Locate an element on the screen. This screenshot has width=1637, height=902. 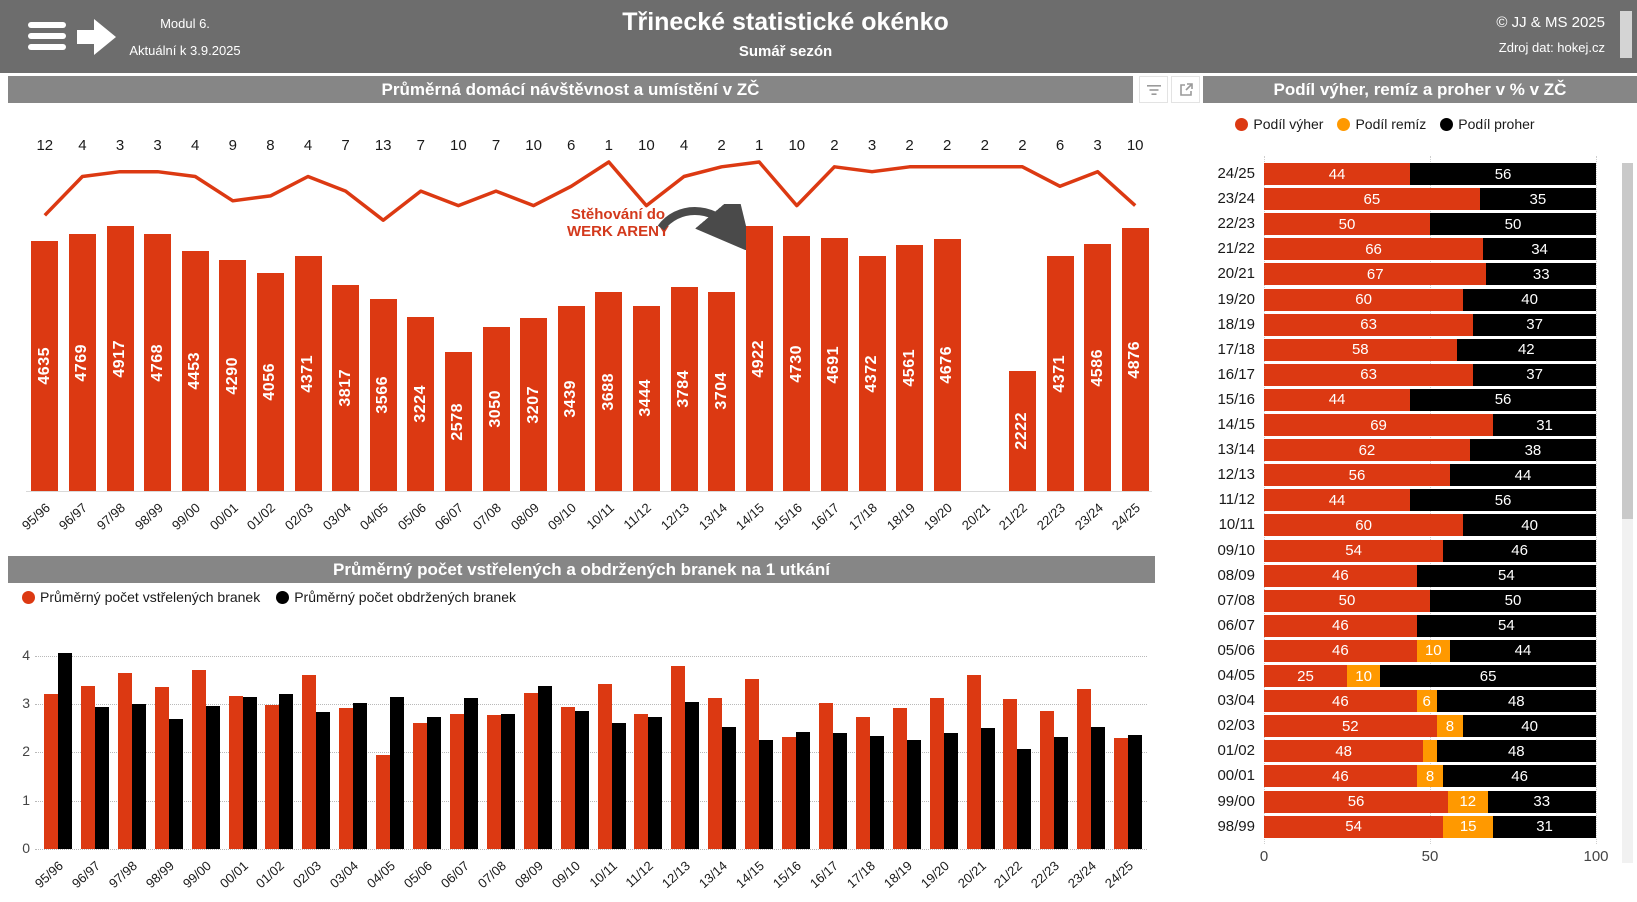
result-row: 44 56 is located at coordinates (1430, 500).